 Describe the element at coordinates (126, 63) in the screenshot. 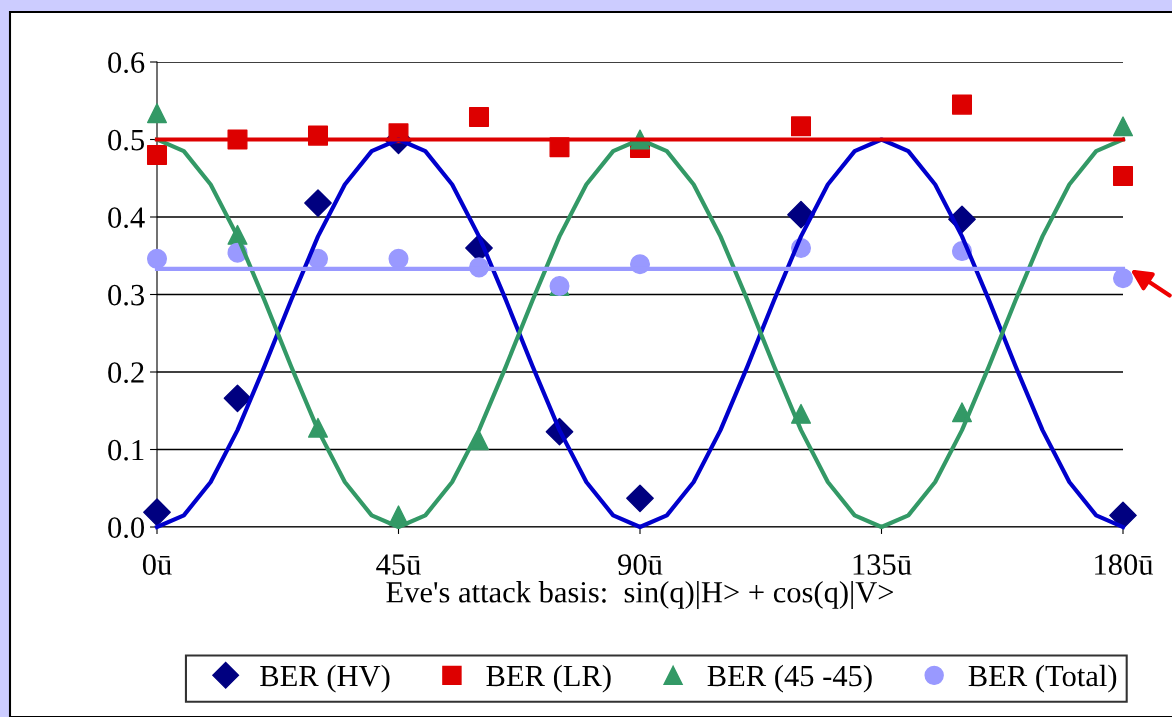

I see `y-tick-label: 0.6` at that location.